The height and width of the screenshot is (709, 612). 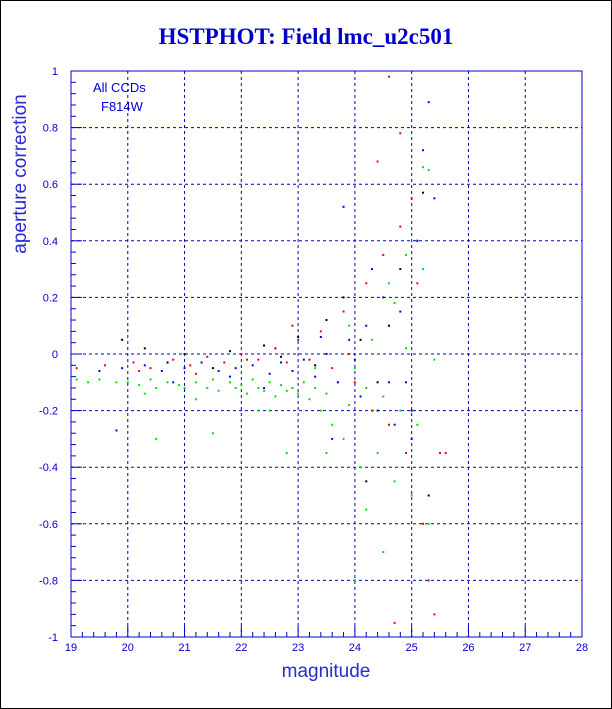 I want to click on x-tick-label: 28, so click(x=582, y=648).